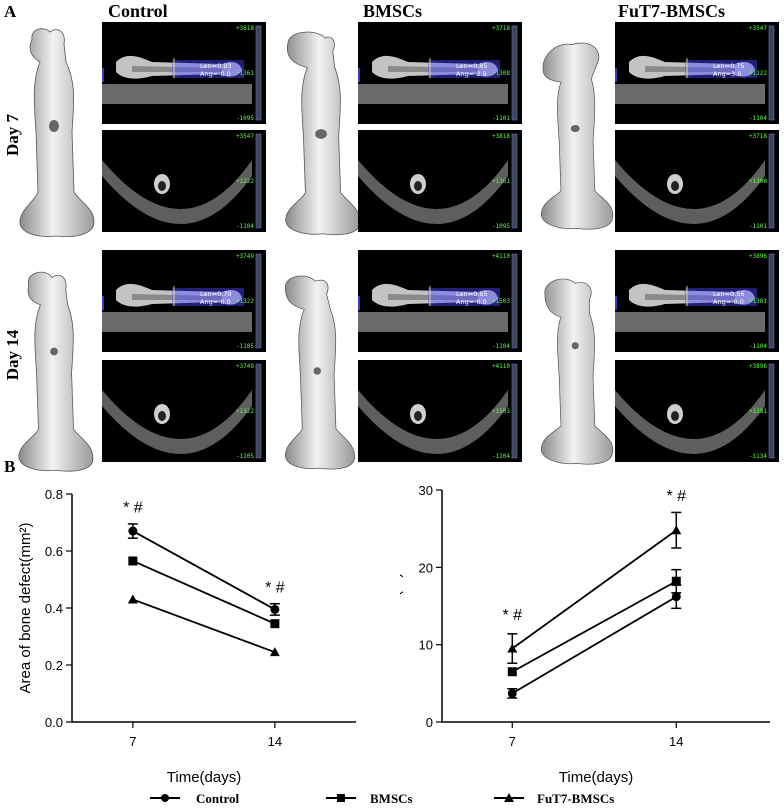  Describe the element at coordinates (10, 466) in the screenshot. I see `panel-label-b: B` at that location.